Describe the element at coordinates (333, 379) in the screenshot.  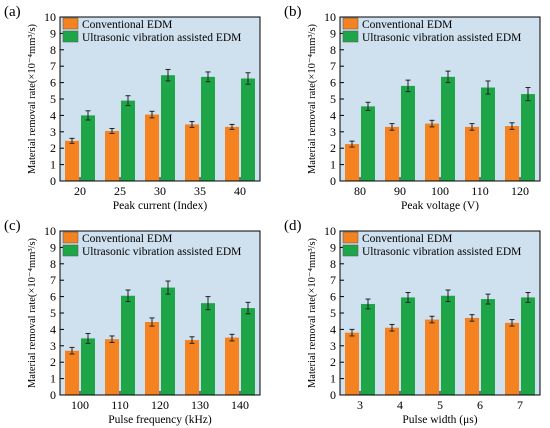
I see `y-tick-label: 1` at that location.